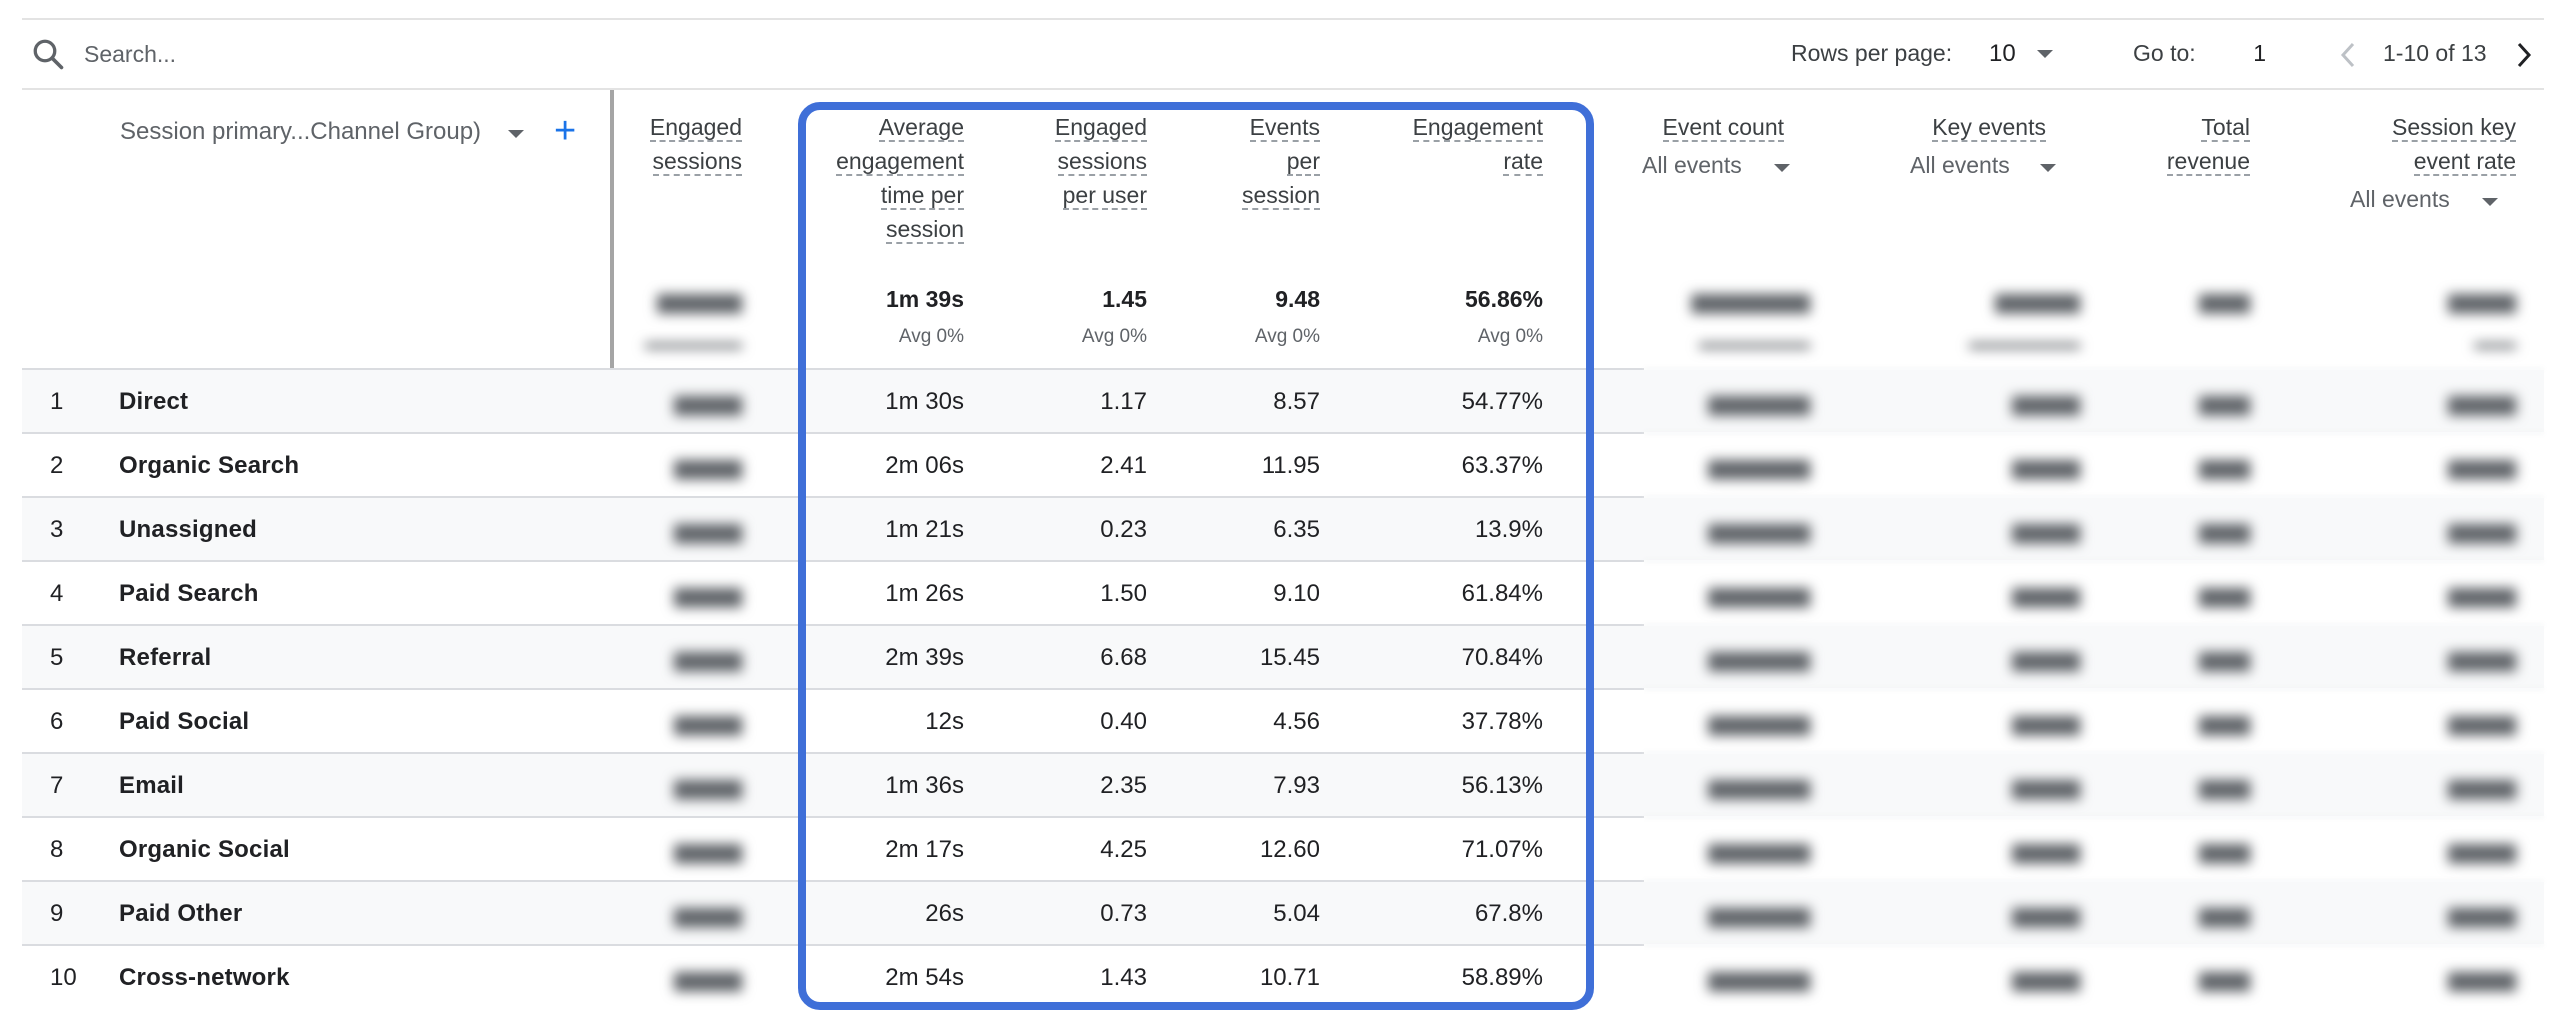  What do you see at coordinates (565, 131) in the screenshot?
I see `plus-icon: +` at bounding box center [565, 131].